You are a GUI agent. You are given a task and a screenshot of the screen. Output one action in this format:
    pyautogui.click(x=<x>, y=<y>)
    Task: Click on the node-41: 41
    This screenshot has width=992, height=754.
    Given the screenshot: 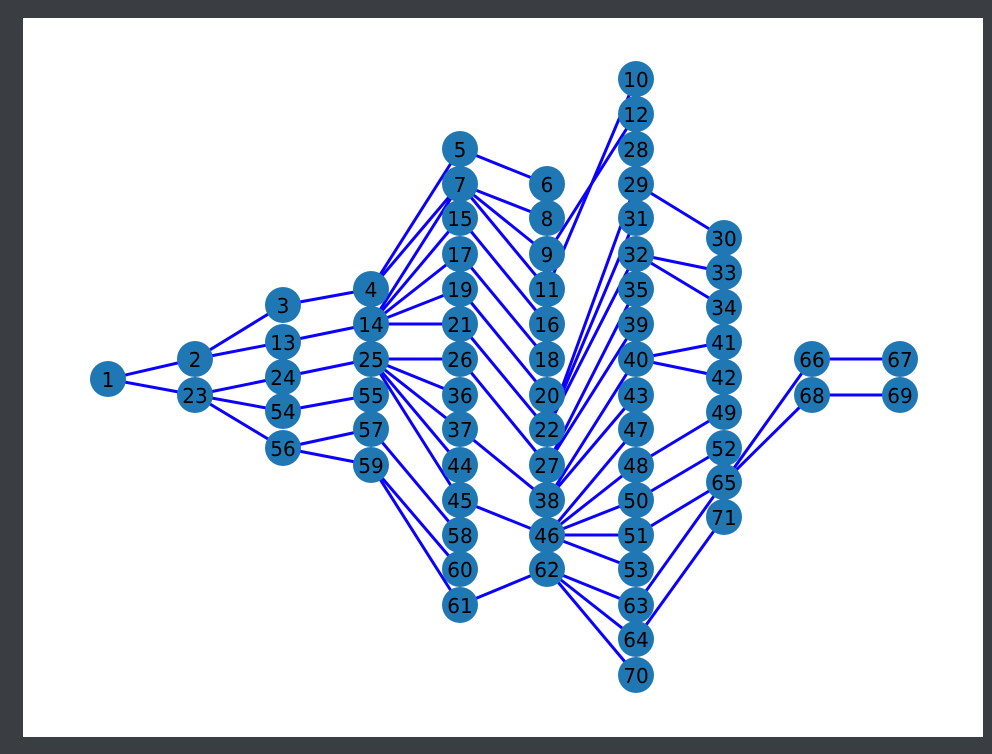 What is the action you would take?
    pyautogui.click(x=724, y=342)
    